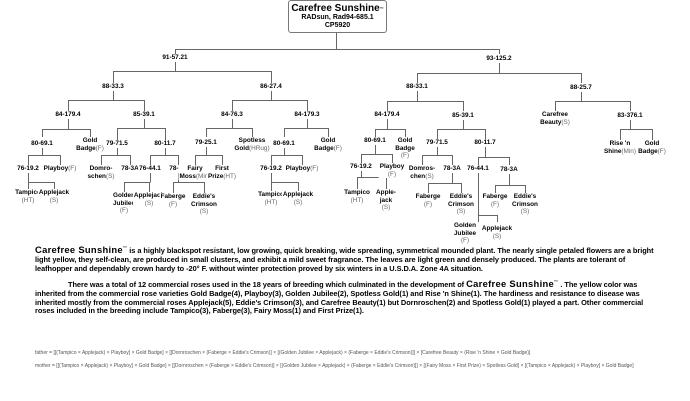  I want to click on rose-variety-node: Spotless Gold(HRug), so click(252, 144).